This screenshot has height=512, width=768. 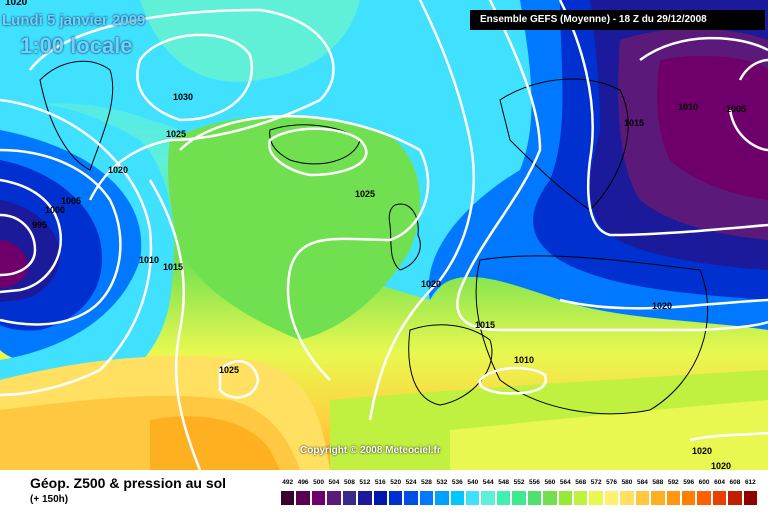 I want to click on legend-level-label: 560, so click(x=550, y=482).